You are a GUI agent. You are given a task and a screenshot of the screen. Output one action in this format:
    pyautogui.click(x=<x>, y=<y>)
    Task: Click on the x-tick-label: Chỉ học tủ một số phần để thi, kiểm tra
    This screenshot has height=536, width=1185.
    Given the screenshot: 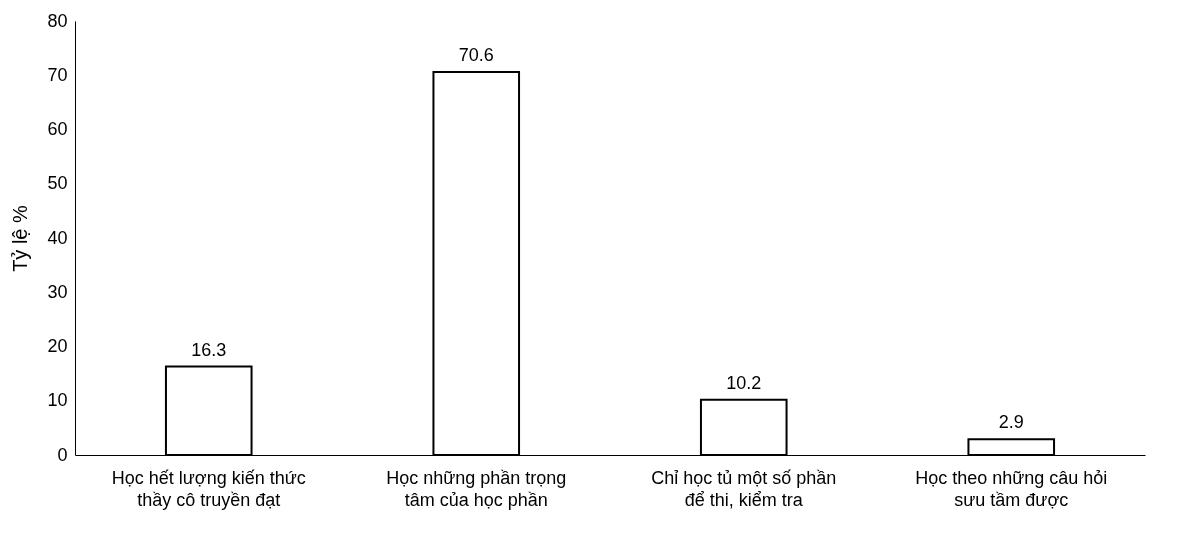 What is the action you would take?
    pyautogui.click(x=744, y=488)
    